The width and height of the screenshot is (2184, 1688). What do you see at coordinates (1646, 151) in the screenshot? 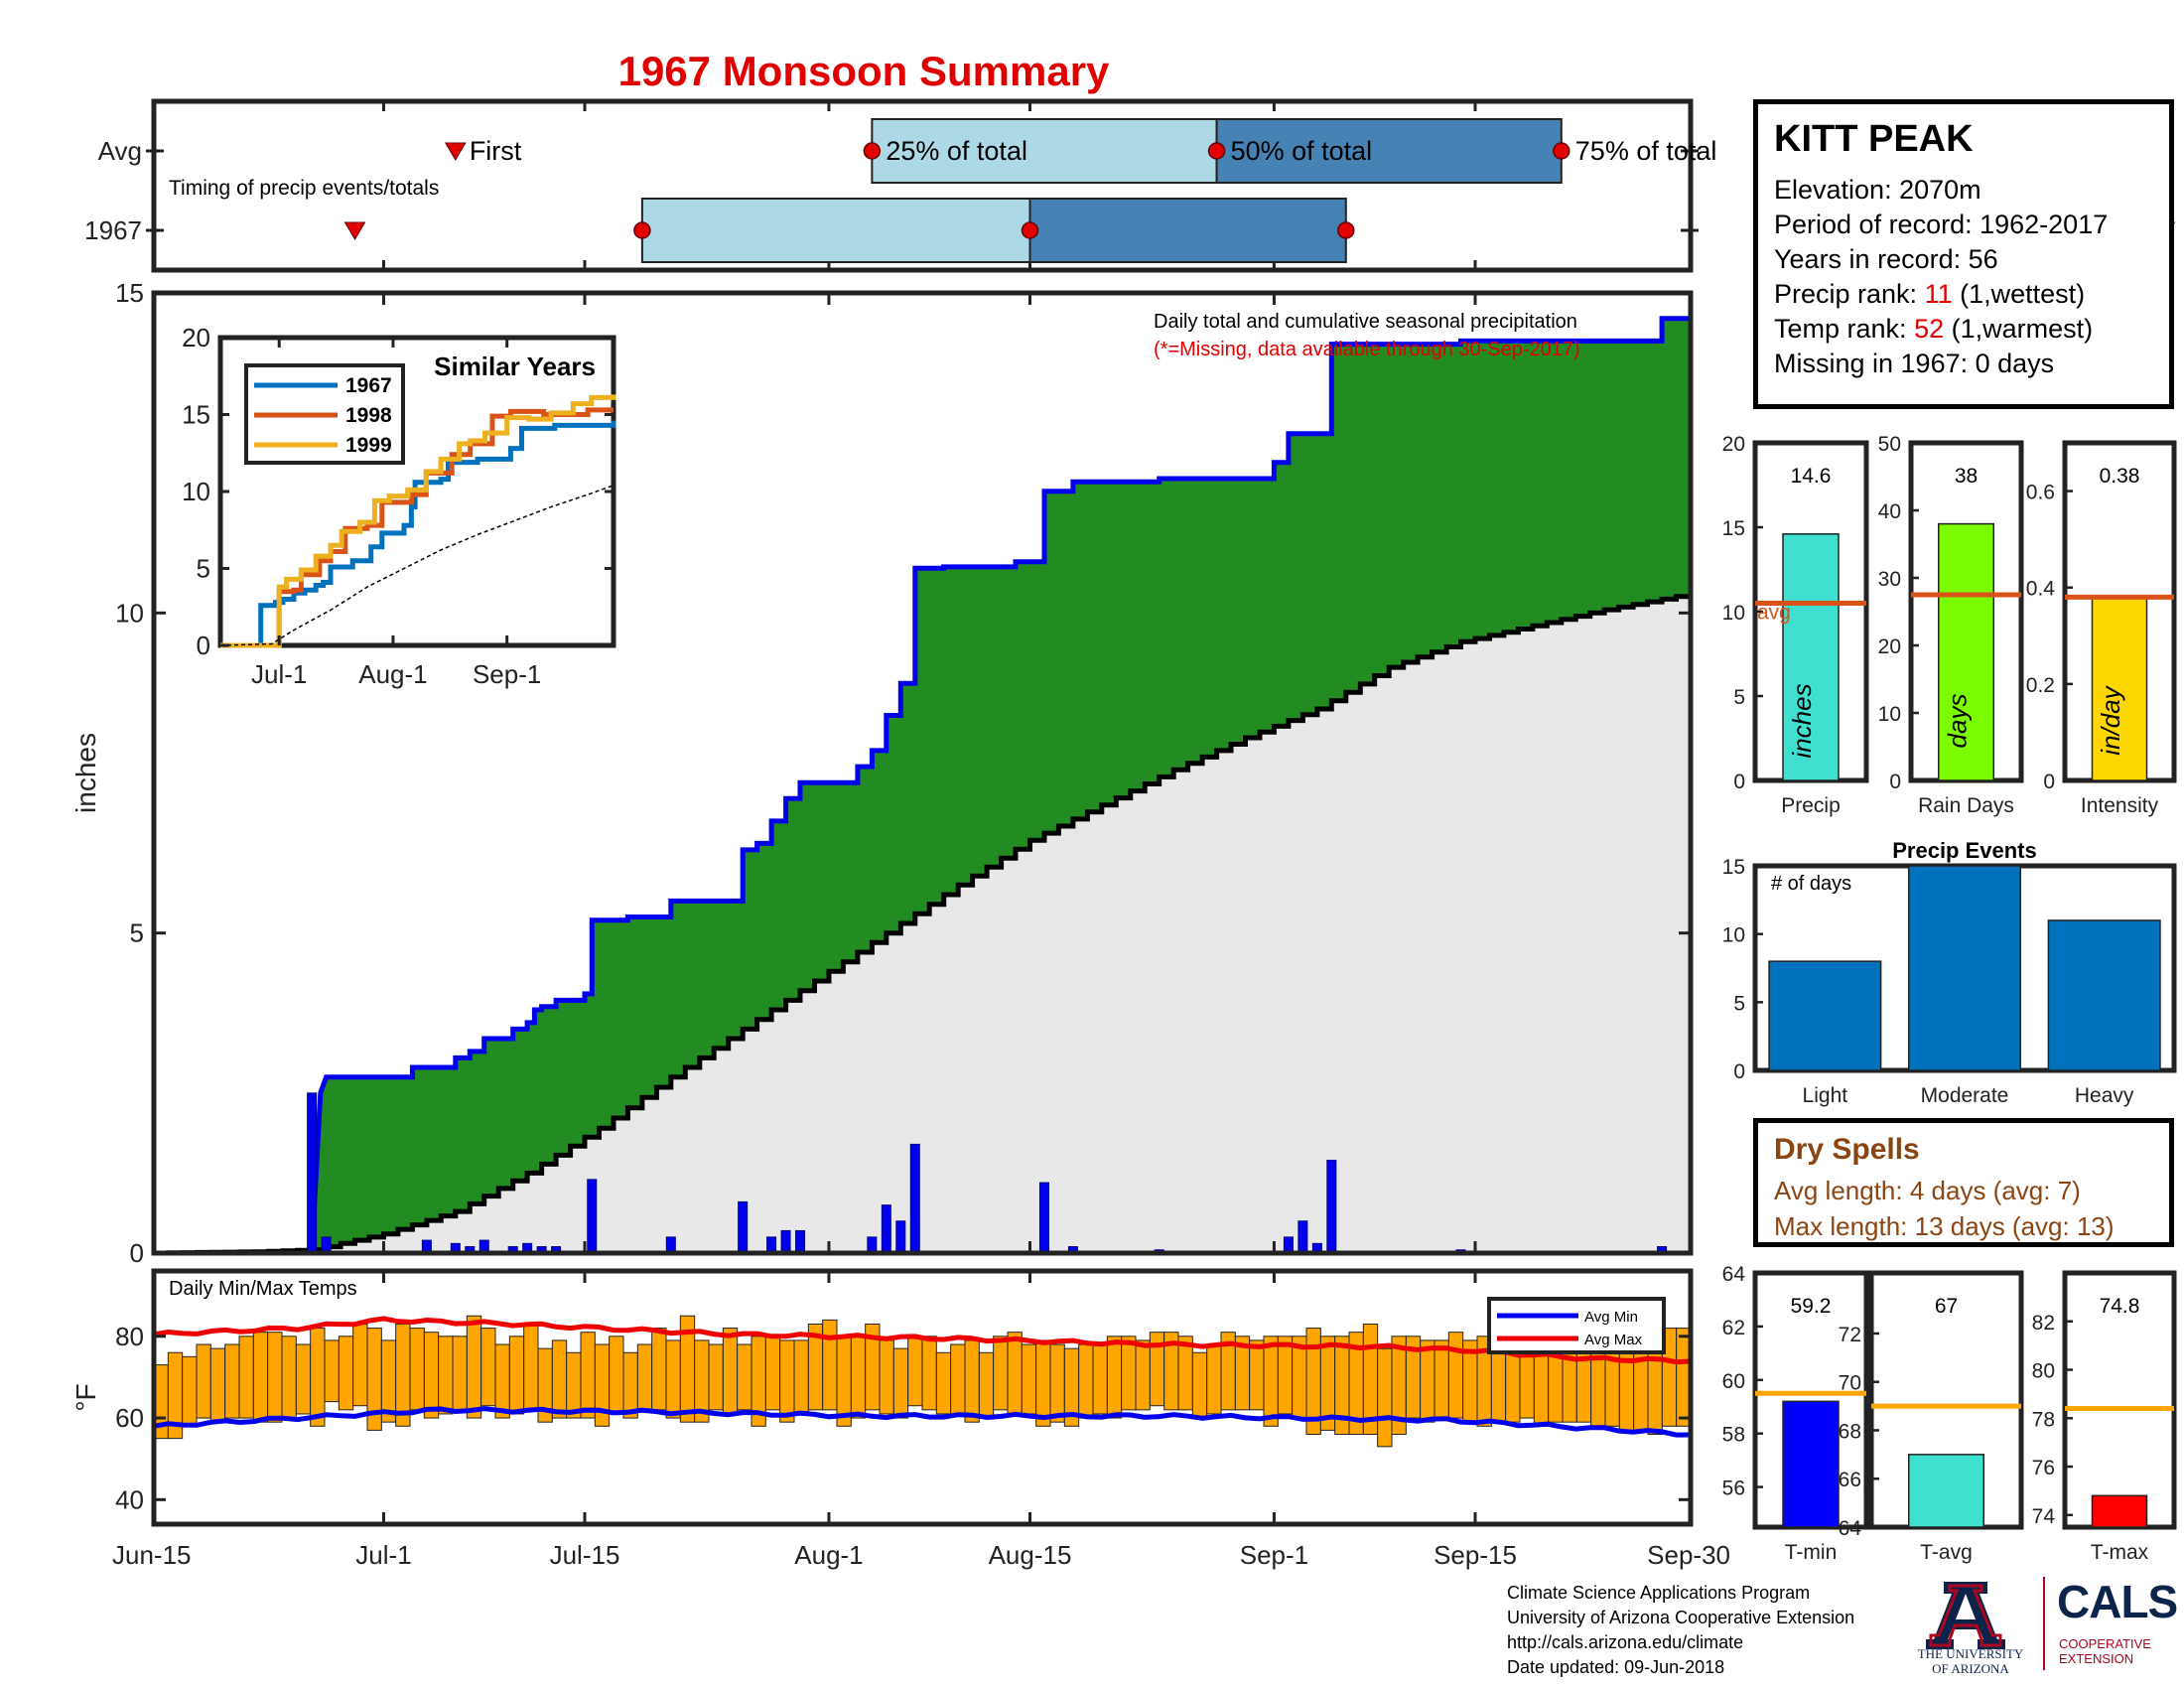
I see `timing-label-q75: 75% of total` at bounding box center [1646, 151].